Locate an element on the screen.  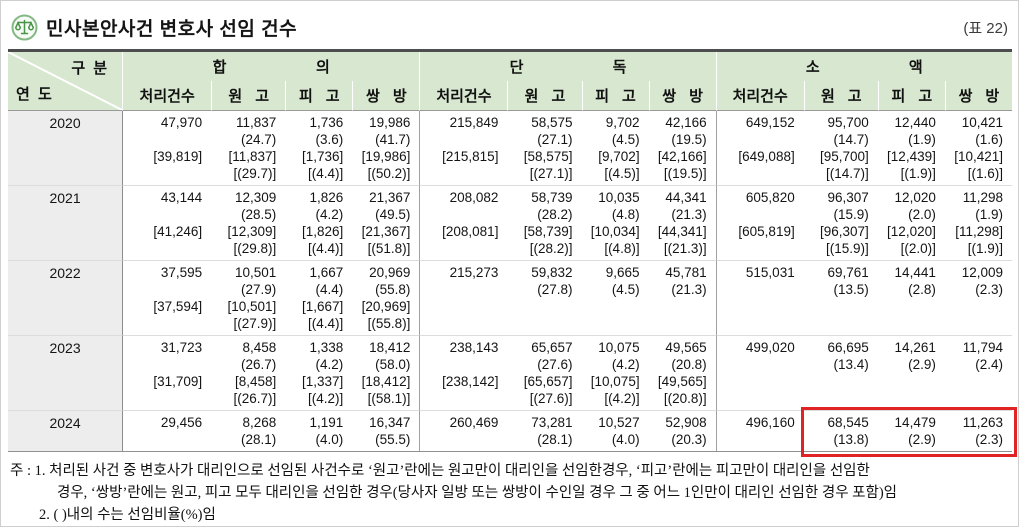
table-ref-label: (표 22) is located at coordinates (985, 28).